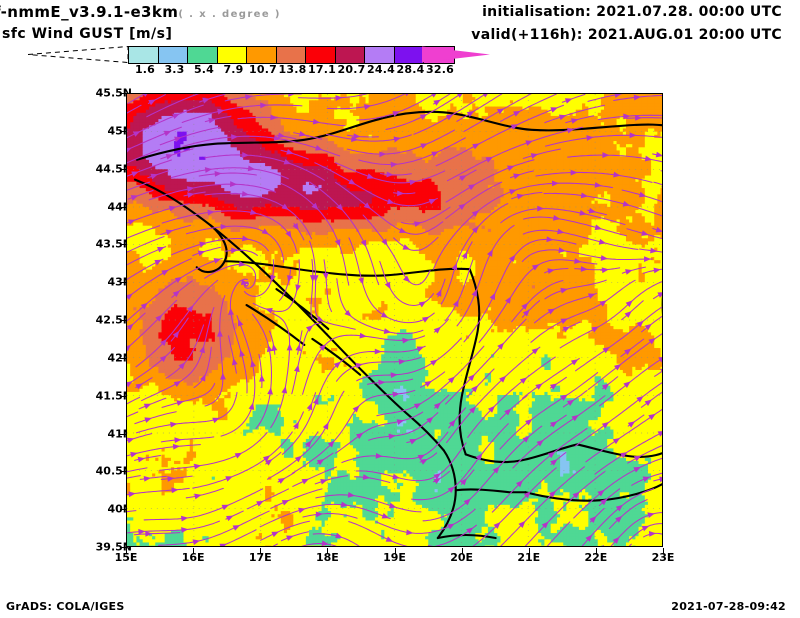 This screenshot has width=800, height=618. I want to click on y-tick-label-45.5N: 45.5N, so click(114, 93).